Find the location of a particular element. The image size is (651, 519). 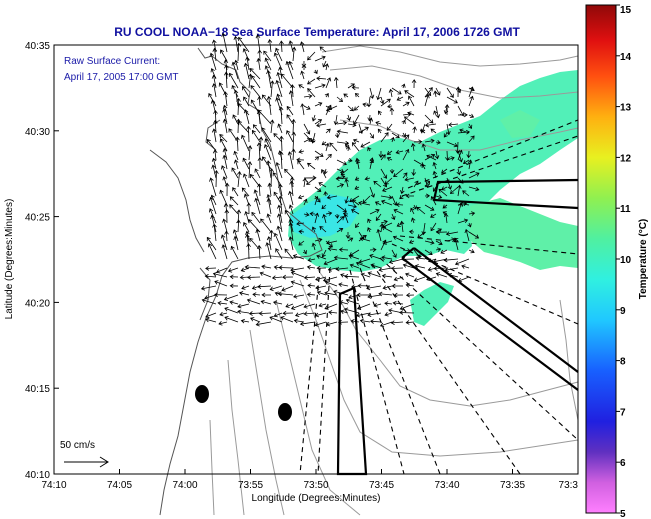

colorbar-tick-label: 13 is located at coordinates (626, 108).